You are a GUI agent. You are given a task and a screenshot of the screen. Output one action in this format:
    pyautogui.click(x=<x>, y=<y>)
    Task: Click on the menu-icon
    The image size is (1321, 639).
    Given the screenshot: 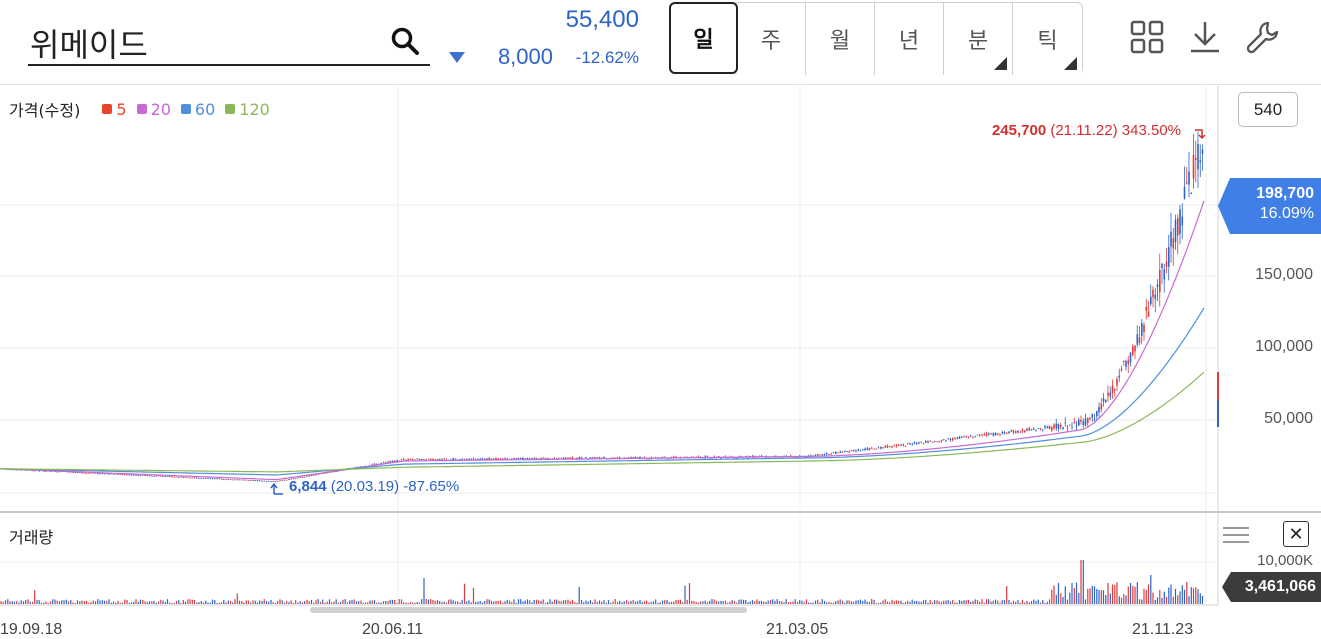 What is the action you would take?
    pyautogui.click(x=1236, y=535)
    